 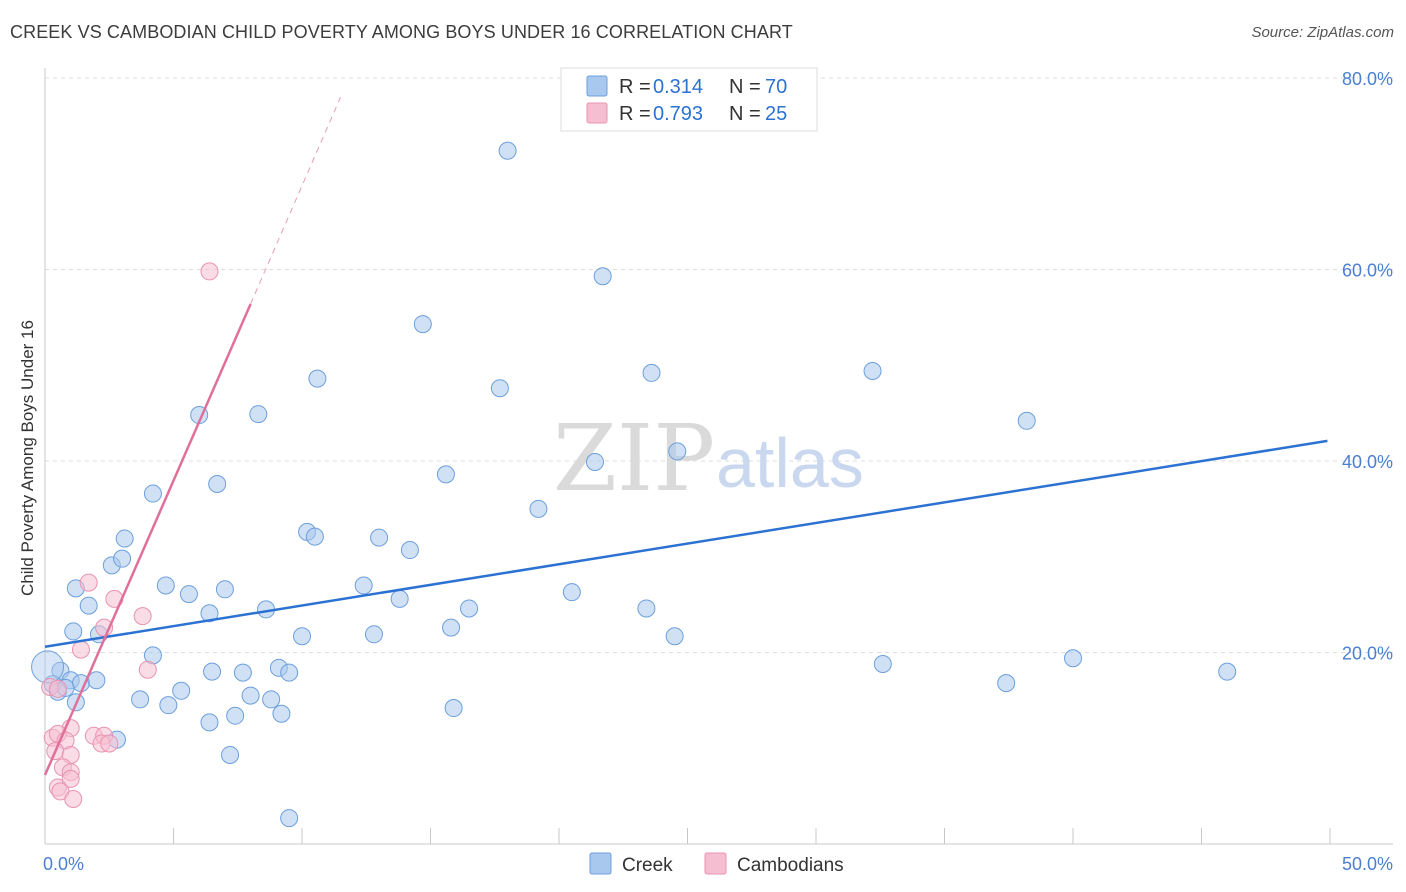 I want to click on legend-swatch-creek, so click(x=597, y=86).